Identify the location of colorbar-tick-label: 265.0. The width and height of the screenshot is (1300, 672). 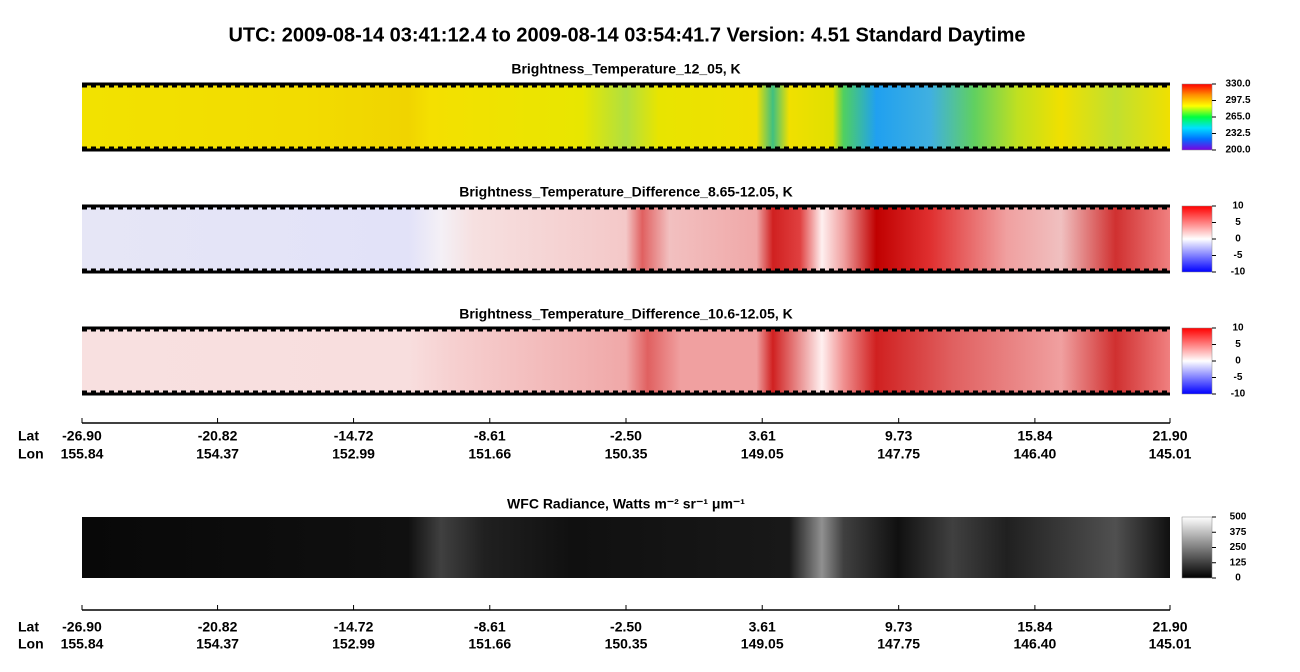
(1237, 117).